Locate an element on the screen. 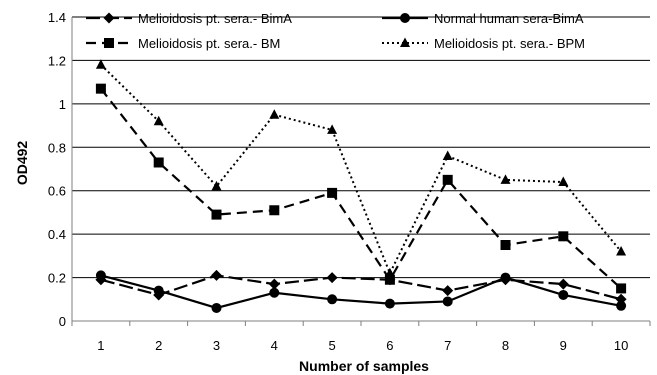 The image size is (657, 375). y-tick-label: 0.6 is located at coordinates (57, 191).